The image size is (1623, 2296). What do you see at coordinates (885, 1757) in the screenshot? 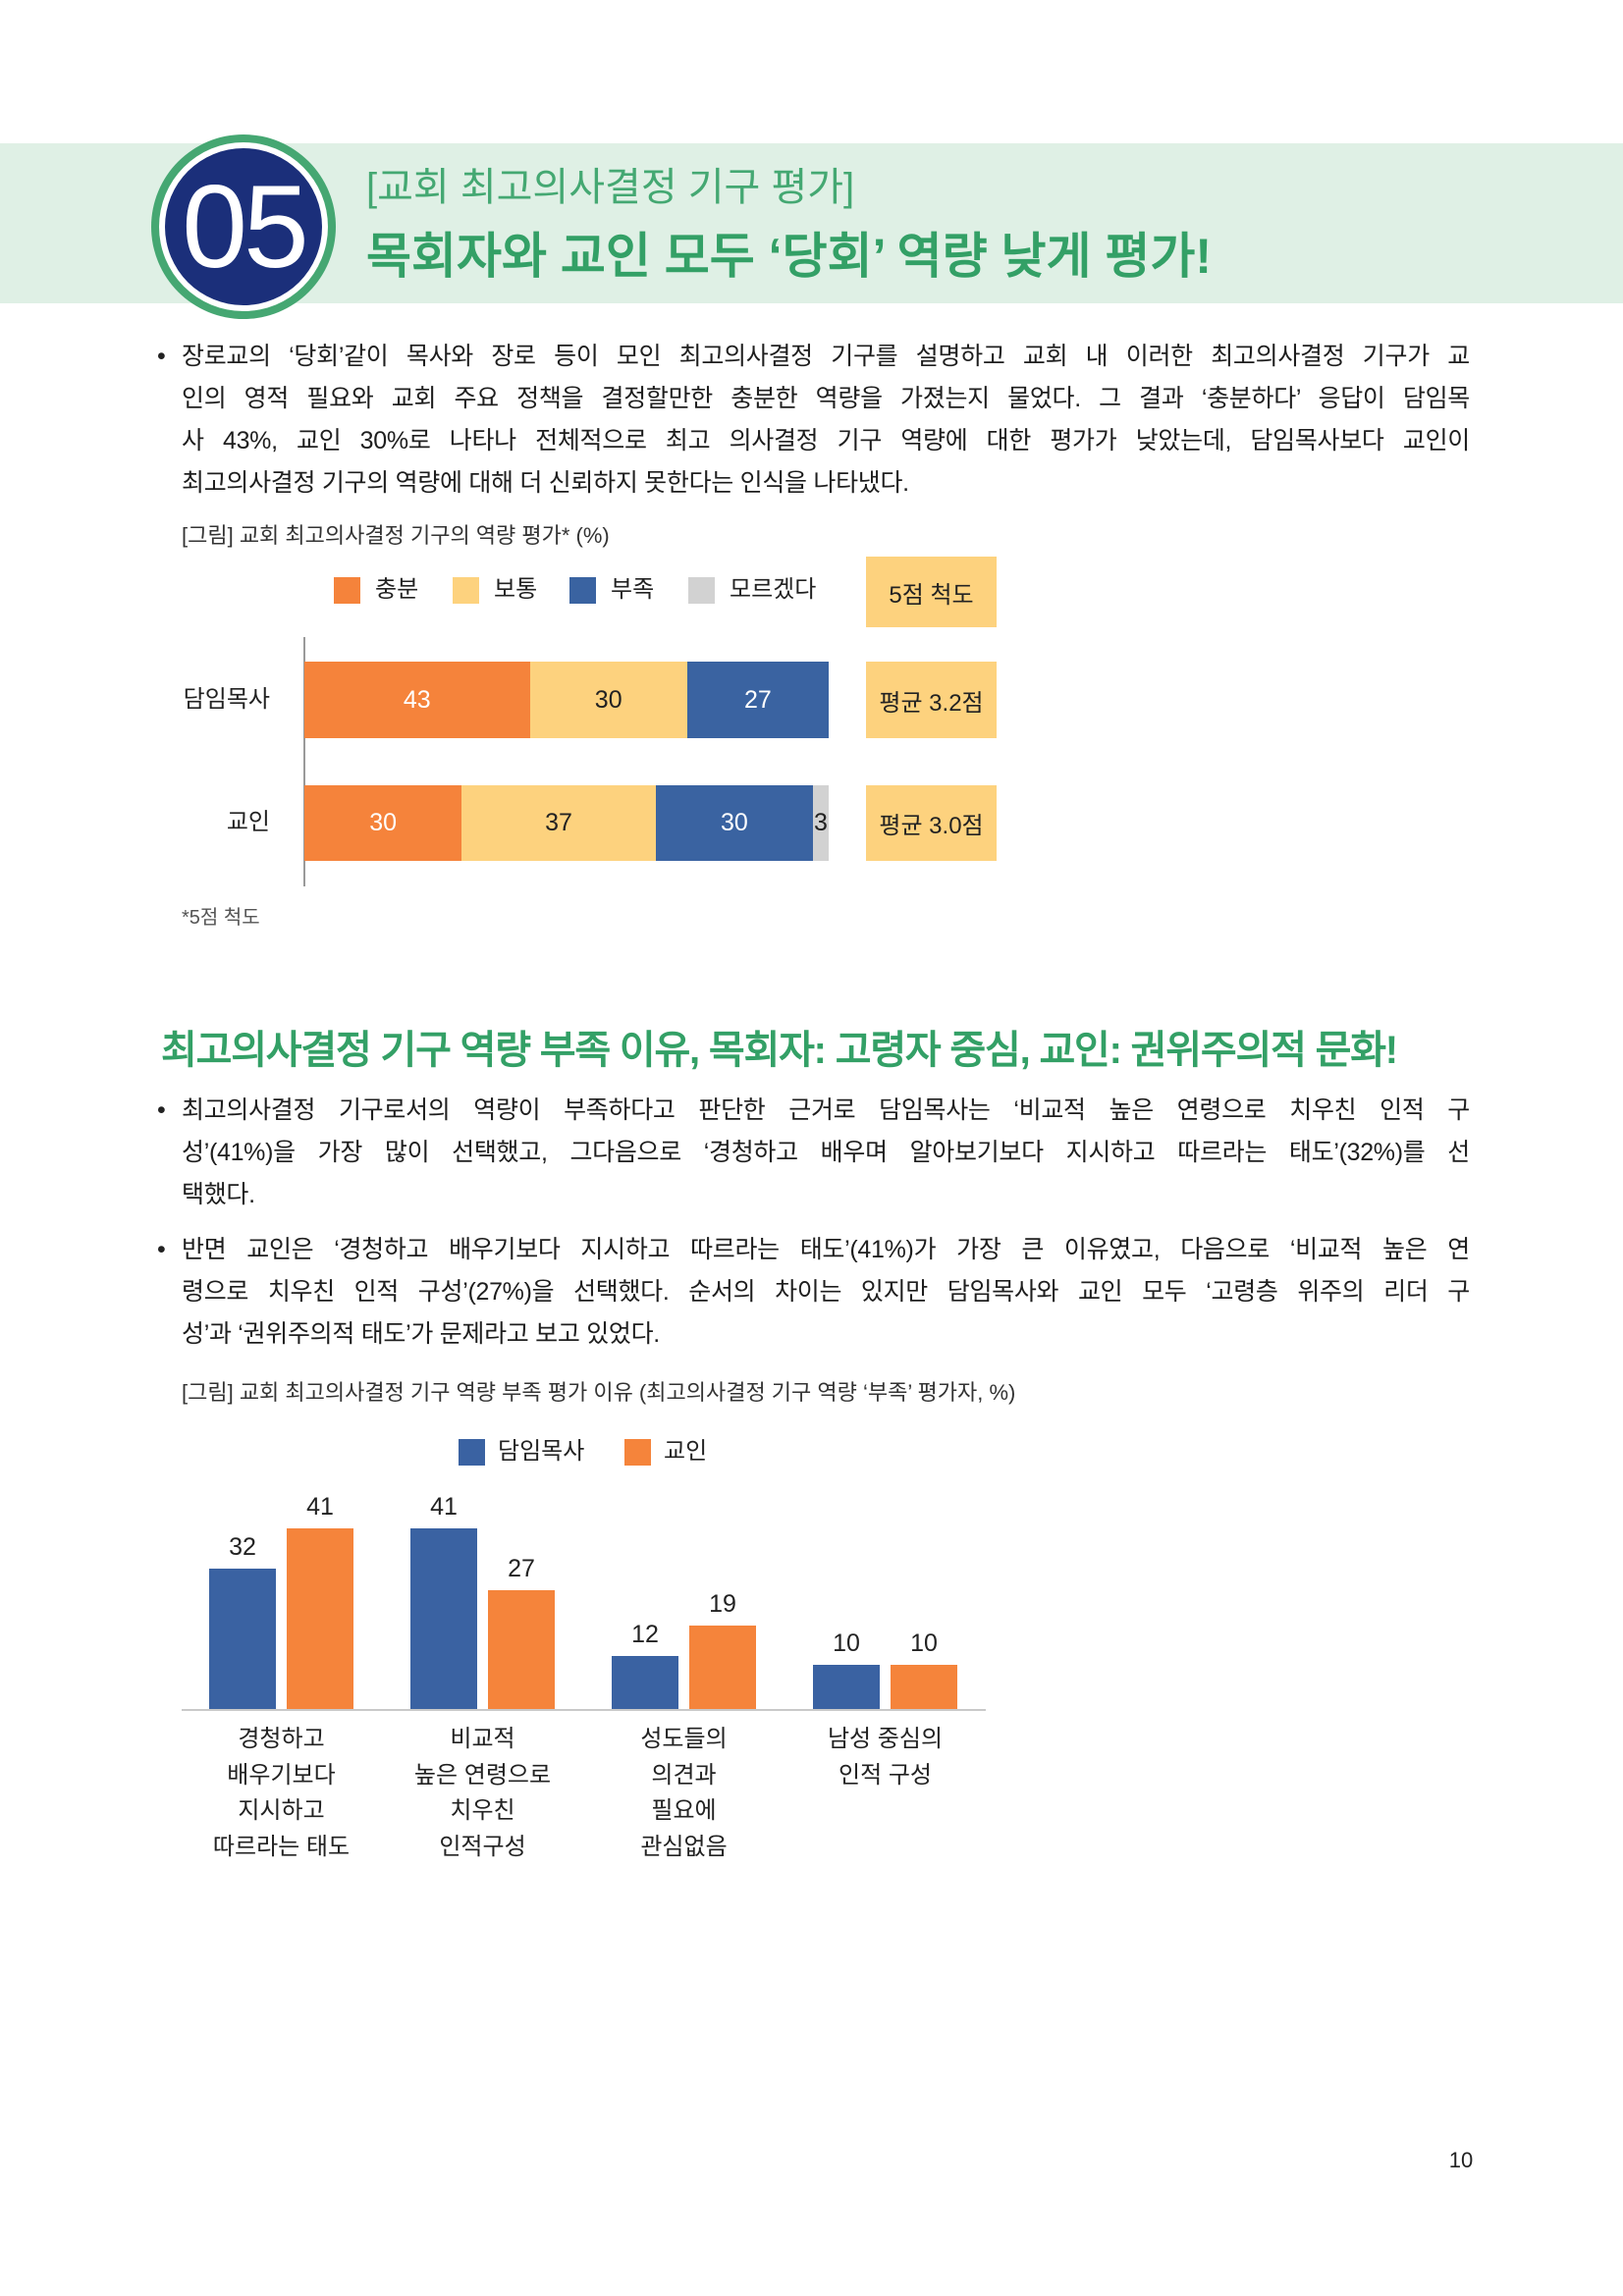
I see `category-label: 남성 중심의 인적 구성` at bounding box center [885, 1757].